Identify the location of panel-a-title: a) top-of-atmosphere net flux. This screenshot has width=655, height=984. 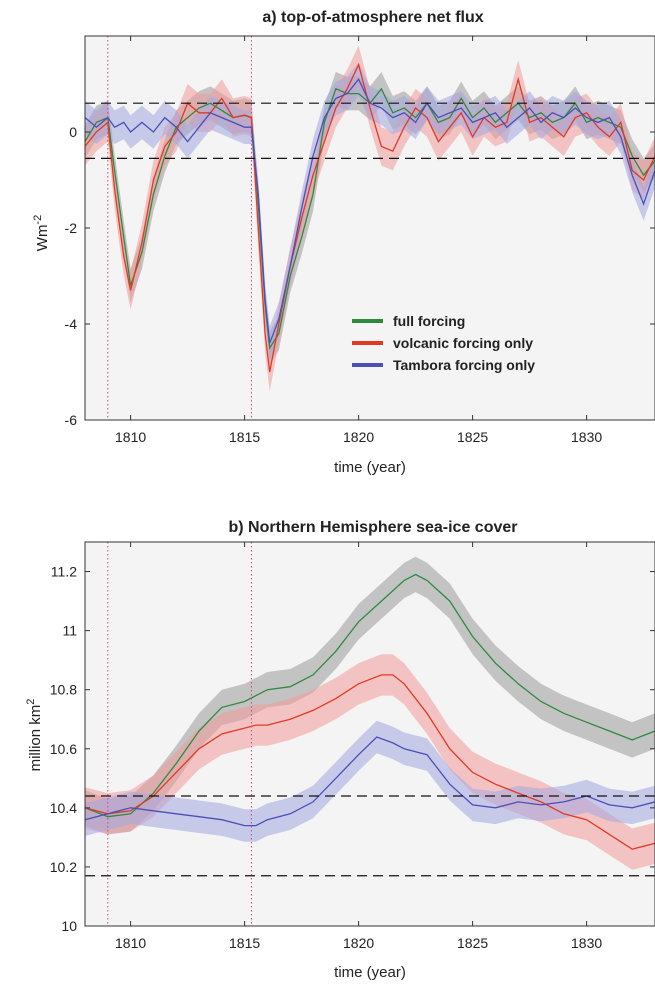
(372, 17).